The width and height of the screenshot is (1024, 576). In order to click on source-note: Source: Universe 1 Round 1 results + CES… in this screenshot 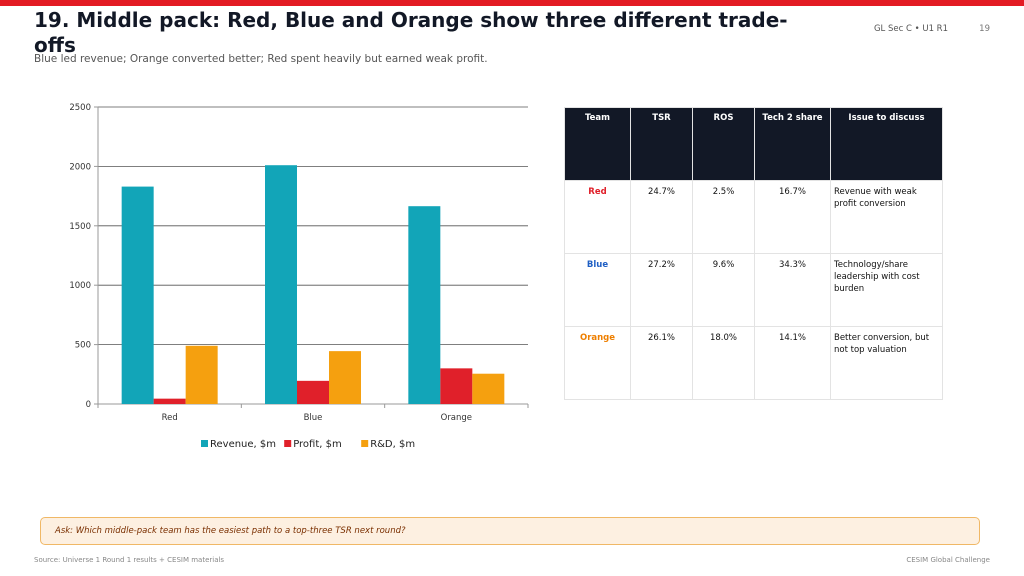, I will do `click(129, 560)`.